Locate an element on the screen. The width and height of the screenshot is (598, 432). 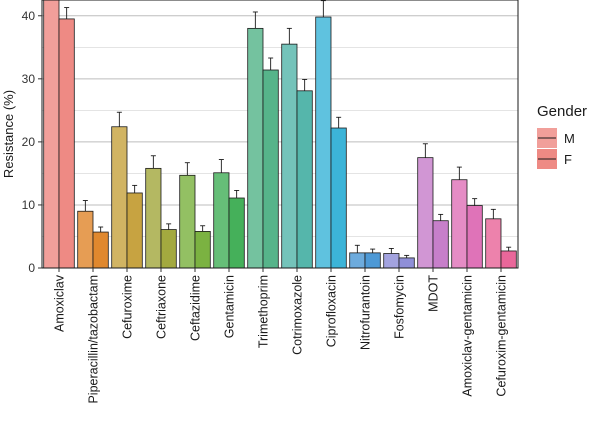
bar-piperacillin-tazobactam-m is located at coordinates (85, 239).